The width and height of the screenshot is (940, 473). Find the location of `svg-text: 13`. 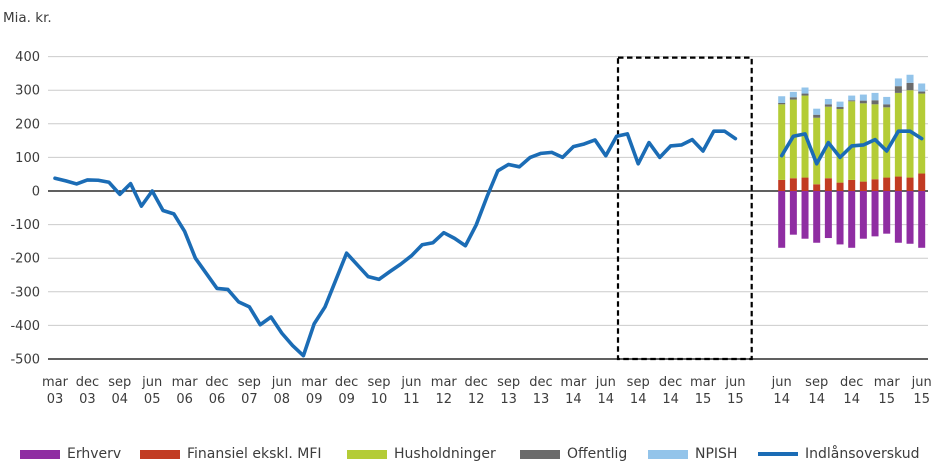

svg-text: 13 is located at coordinates (508, 399).